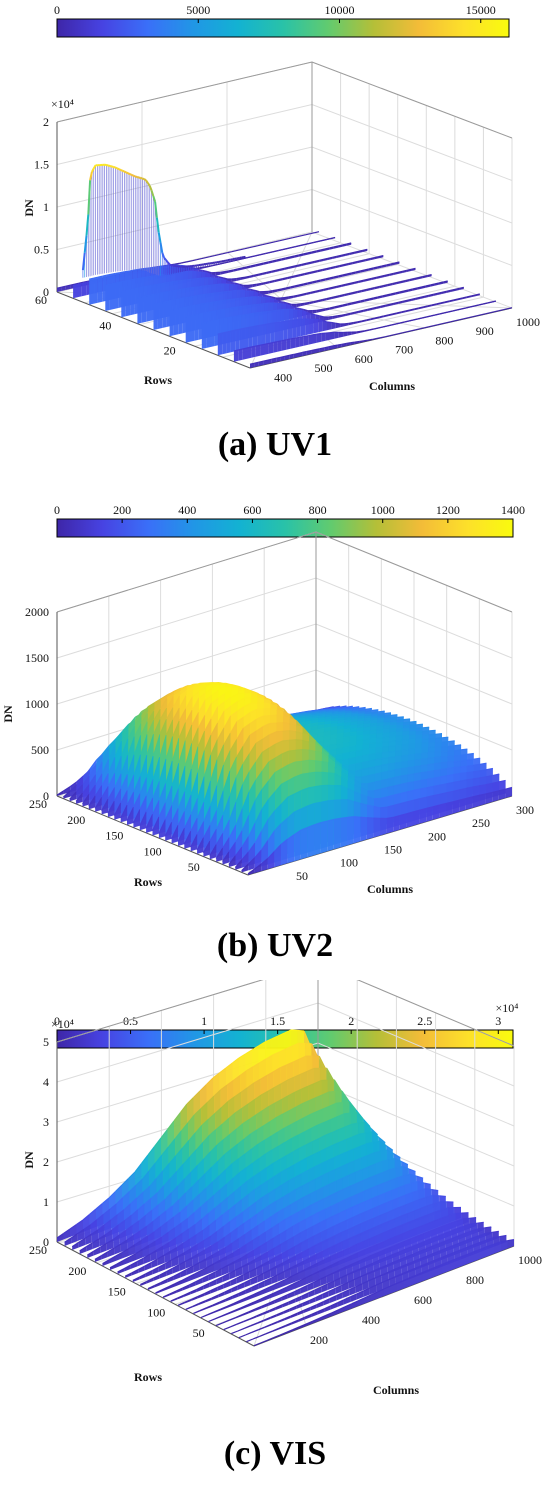 The image size is (550, 1493). What do you see at coordinates (38, 804) in the screenshot?
I see `y-tick-label: 250` at bounding box center [38, 804].